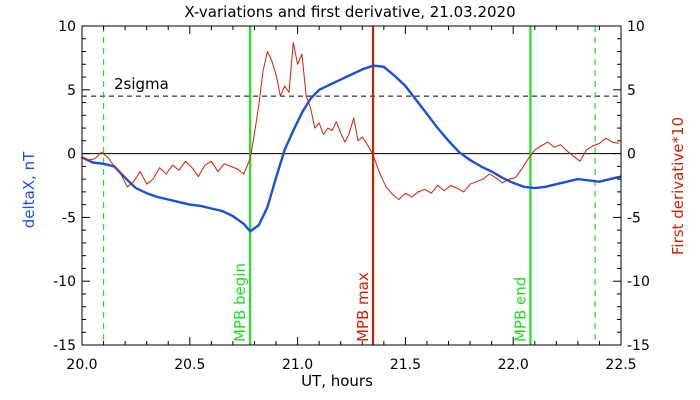 The height and width of the screenshot is (400, 700). I want to click on marker-label-3: MPB end, so click(520, 309).